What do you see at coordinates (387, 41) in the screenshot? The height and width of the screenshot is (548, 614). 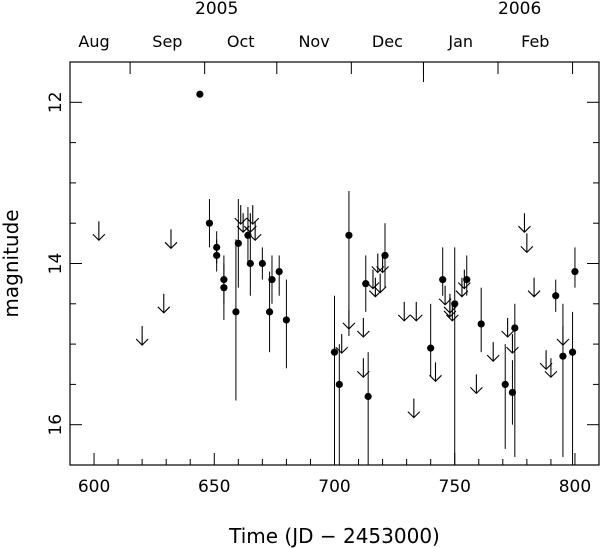 I see `month-label: Dec` at bounding box center [387, 41].